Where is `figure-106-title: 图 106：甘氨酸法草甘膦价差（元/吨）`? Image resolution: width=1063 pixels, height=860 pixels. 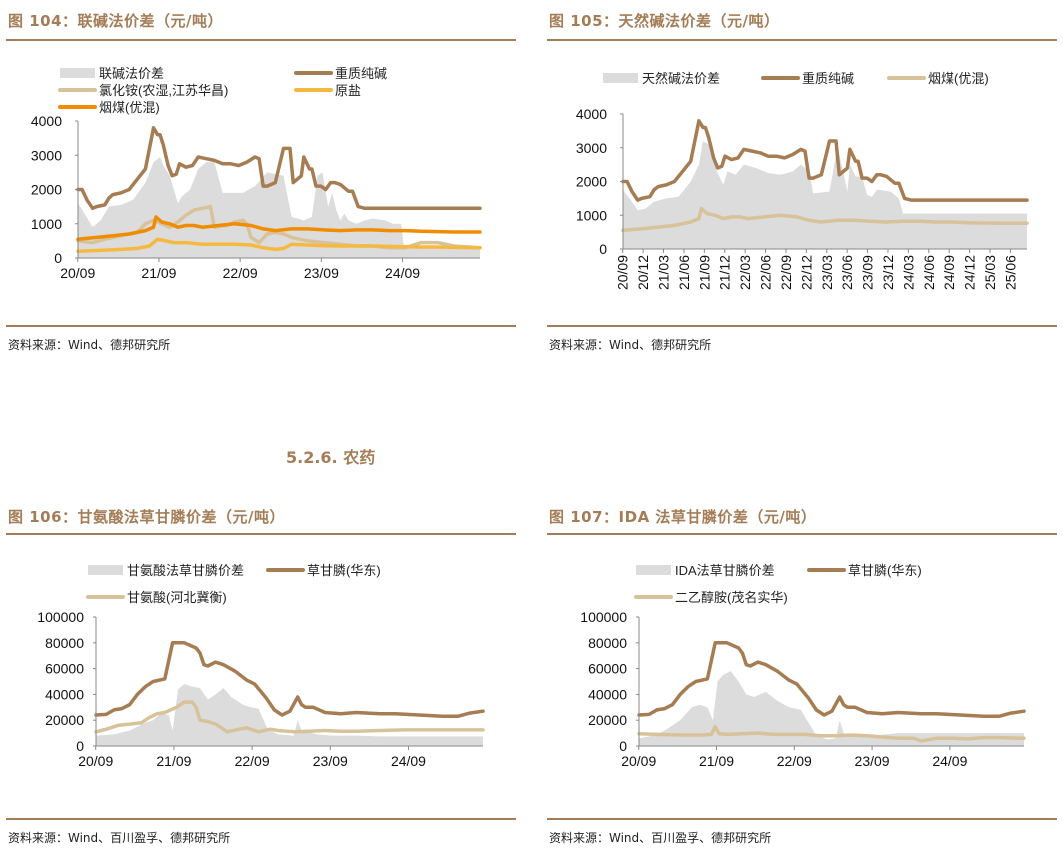 figure-106-title: 图 106：甘氨酸法草甘膦价差（元/吨） is located at coordinates (147, 517).